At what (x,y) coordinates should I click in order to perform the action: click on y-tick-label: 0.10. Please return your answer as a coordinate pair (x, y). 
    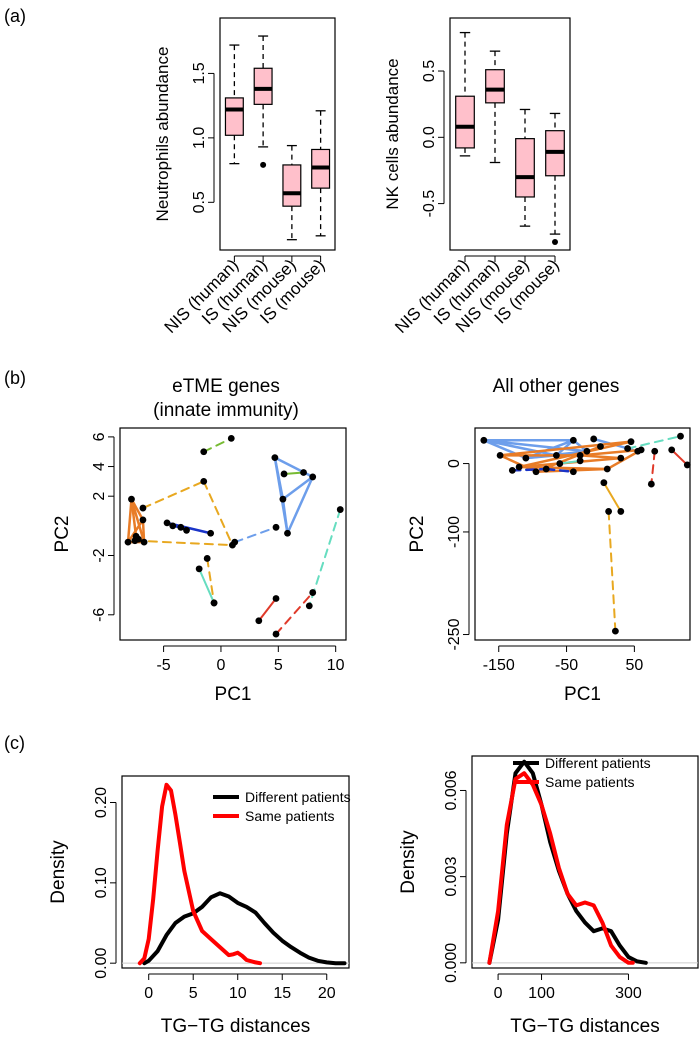
    Looking at the image, I should click on (101, 882).